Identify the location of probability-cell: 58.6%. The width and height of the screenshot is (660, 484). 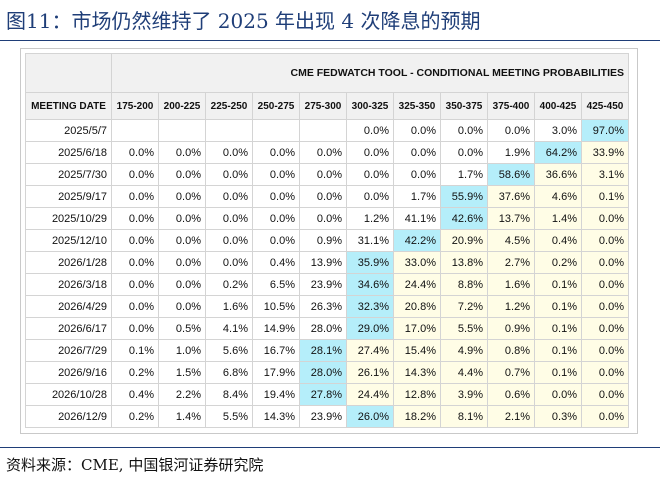
(511, 174).